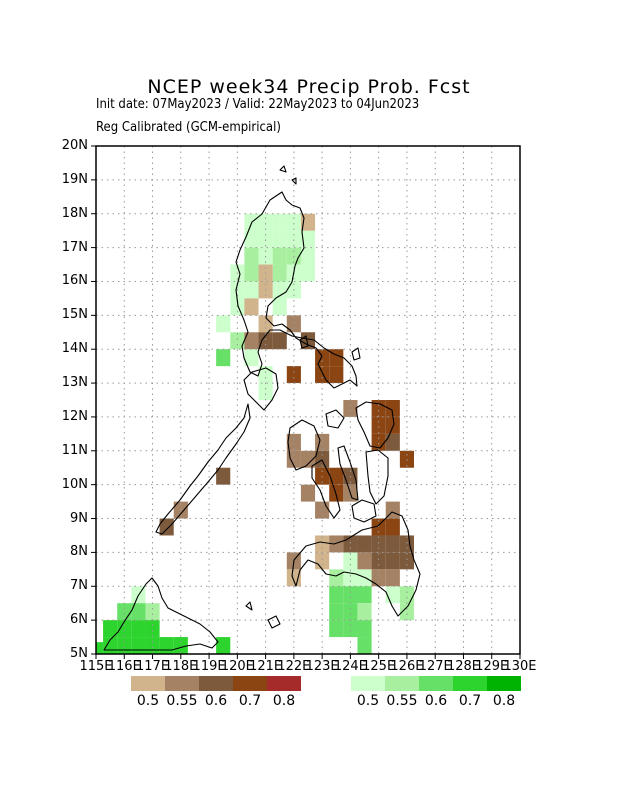 This screenshot has height=800, width=618. I want to click on catanduanes-coastline, so click(356, 354).